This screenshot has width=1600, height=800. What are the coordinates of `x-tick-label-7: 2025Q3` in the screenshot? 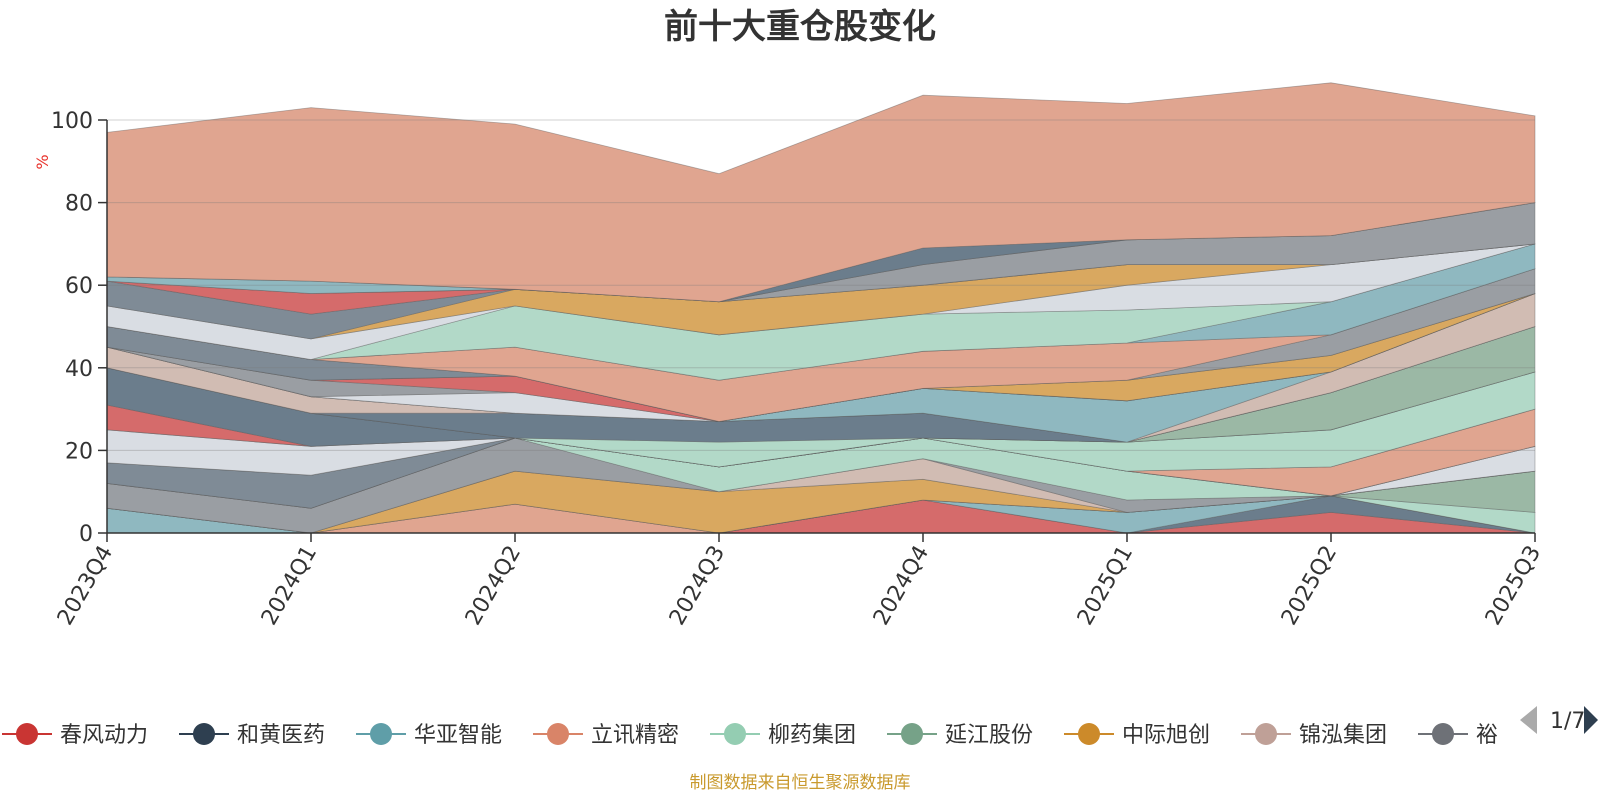 It's located at (1513, 586).